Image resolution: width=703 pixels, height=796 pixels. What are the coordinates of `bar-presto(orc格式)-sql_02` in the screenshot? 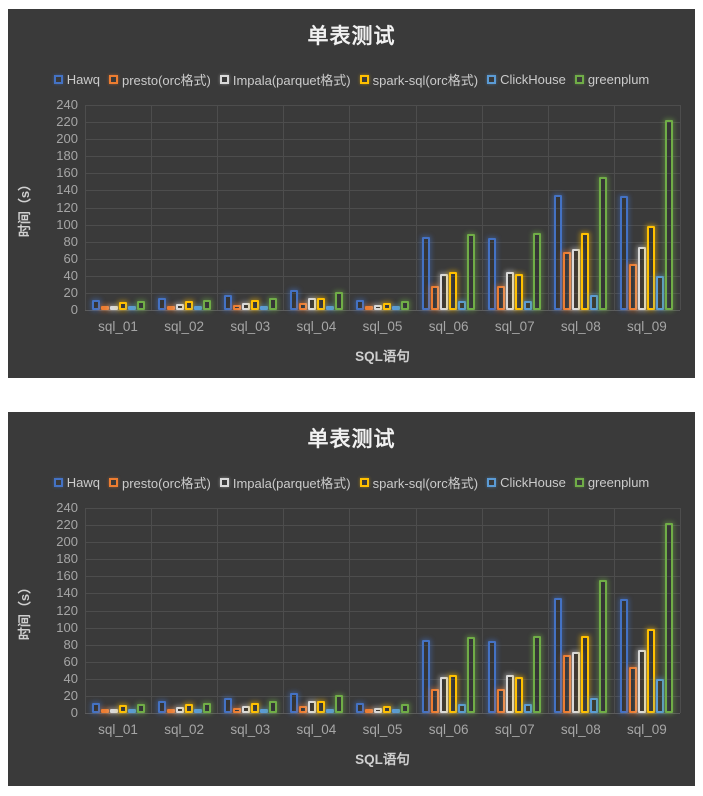 It's located at (170, 307).